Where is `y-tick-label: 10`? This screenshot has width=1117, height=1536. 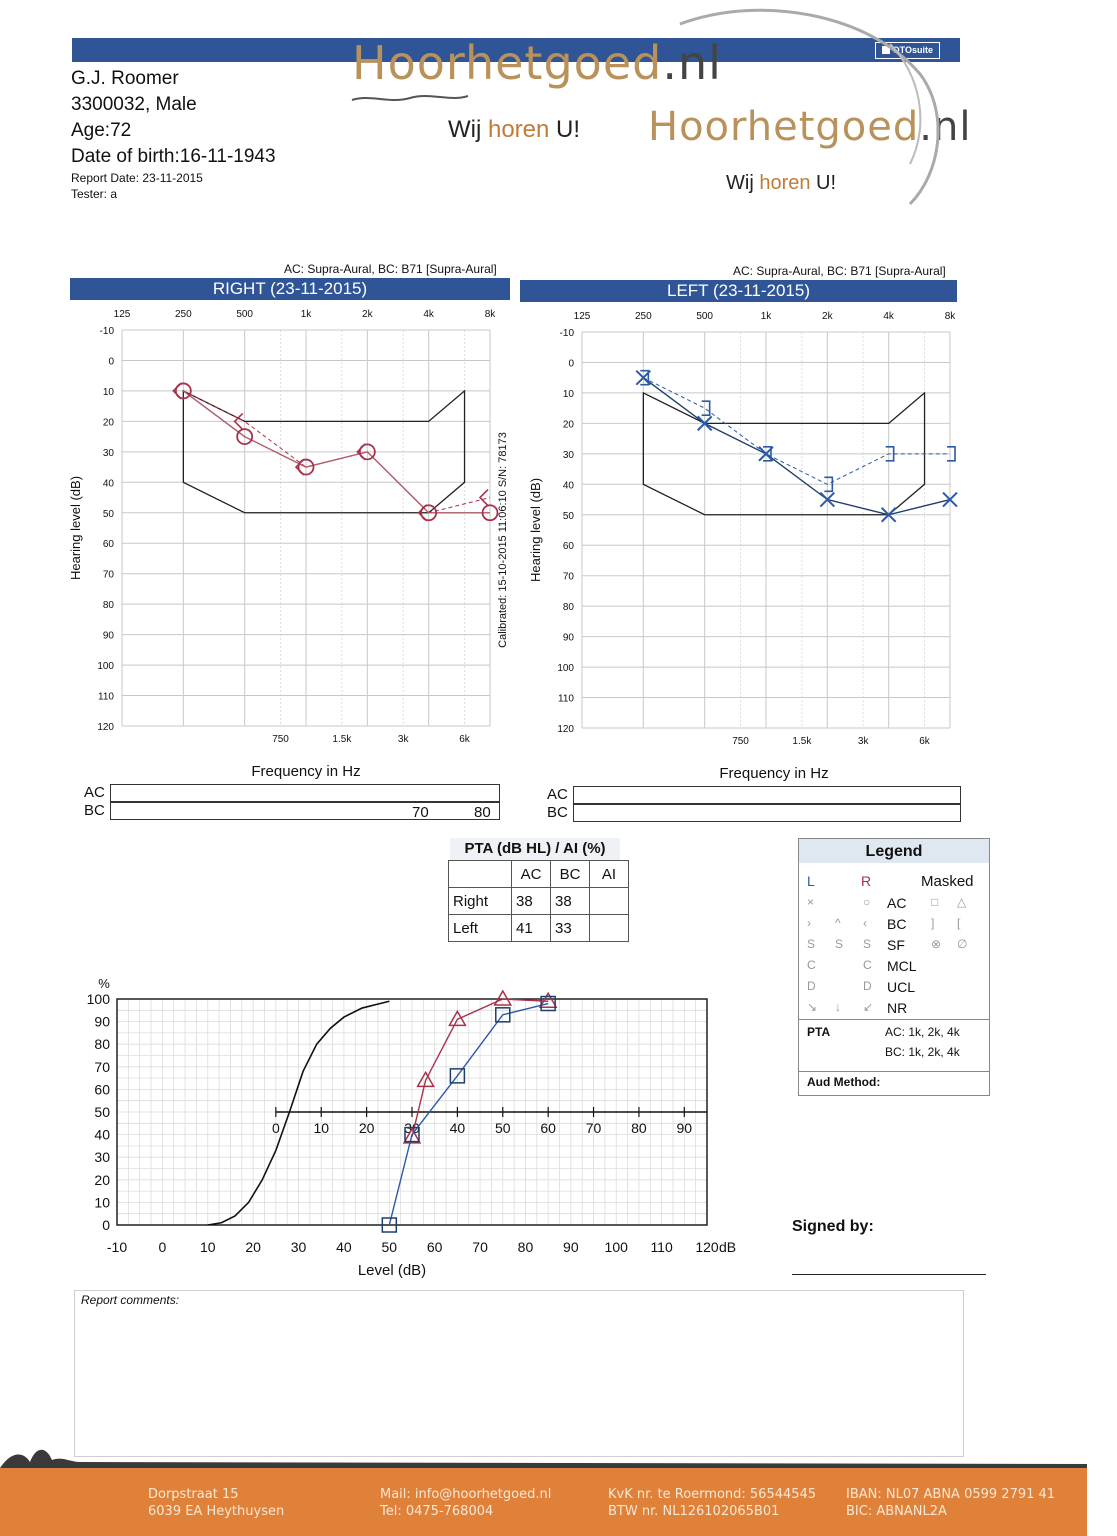 y-tick-label: 10 is located at coordinates (102, 1202).